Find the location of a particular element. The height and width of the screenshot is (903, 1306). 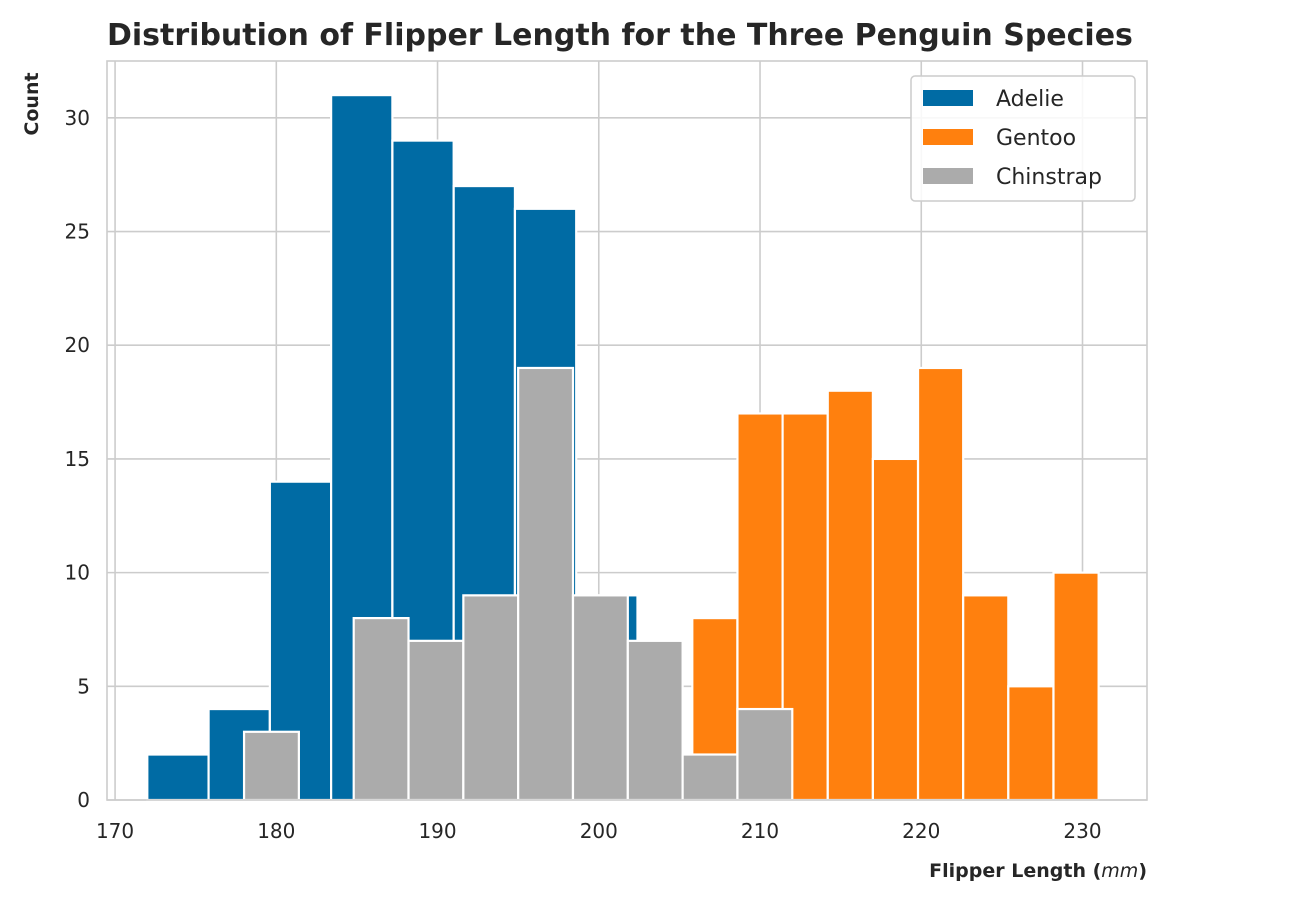

x-tick-label: 210 is located at coordinates (760, 831).